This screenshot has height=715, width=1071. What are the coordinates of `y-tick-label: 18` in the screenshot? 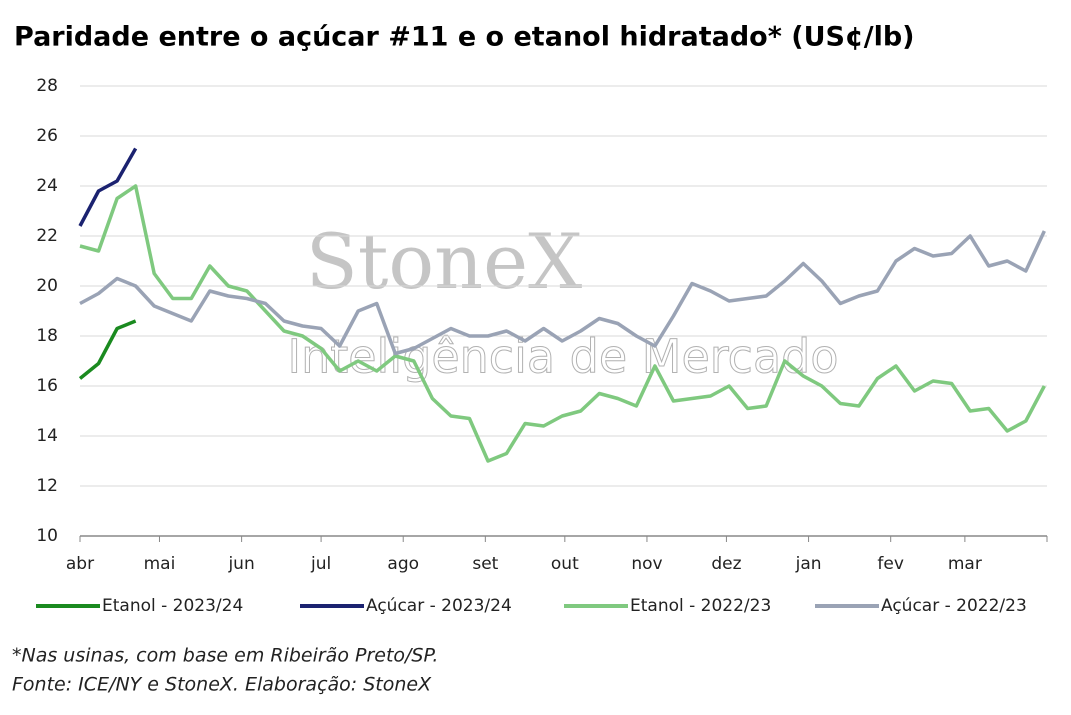 It's located at (47, 336).